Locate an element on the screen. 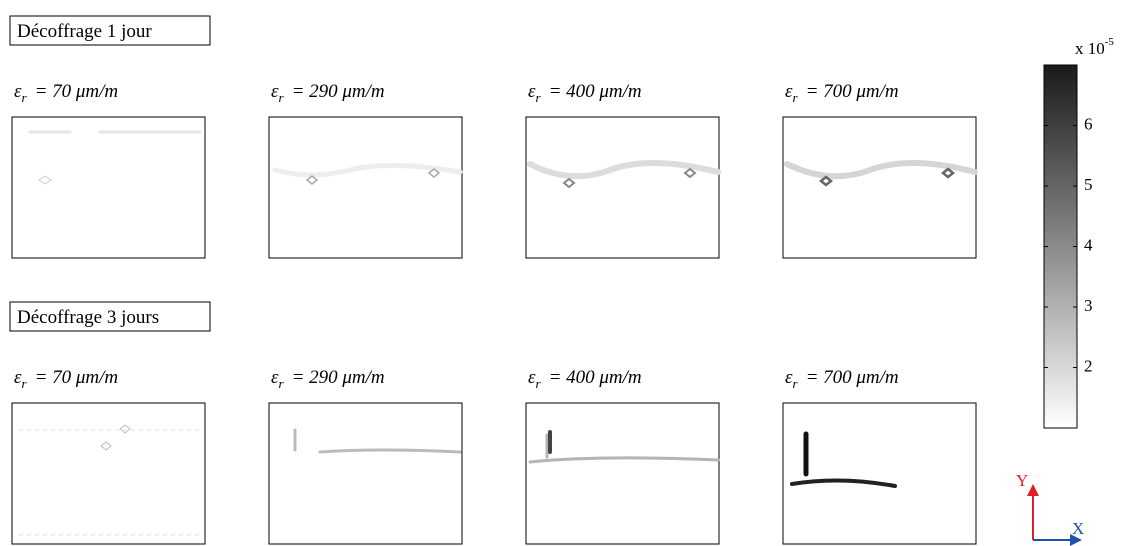 The width and height of the screenshot is (1137, 546). axes-triad: Y X is located at coordinates (1050, 508).